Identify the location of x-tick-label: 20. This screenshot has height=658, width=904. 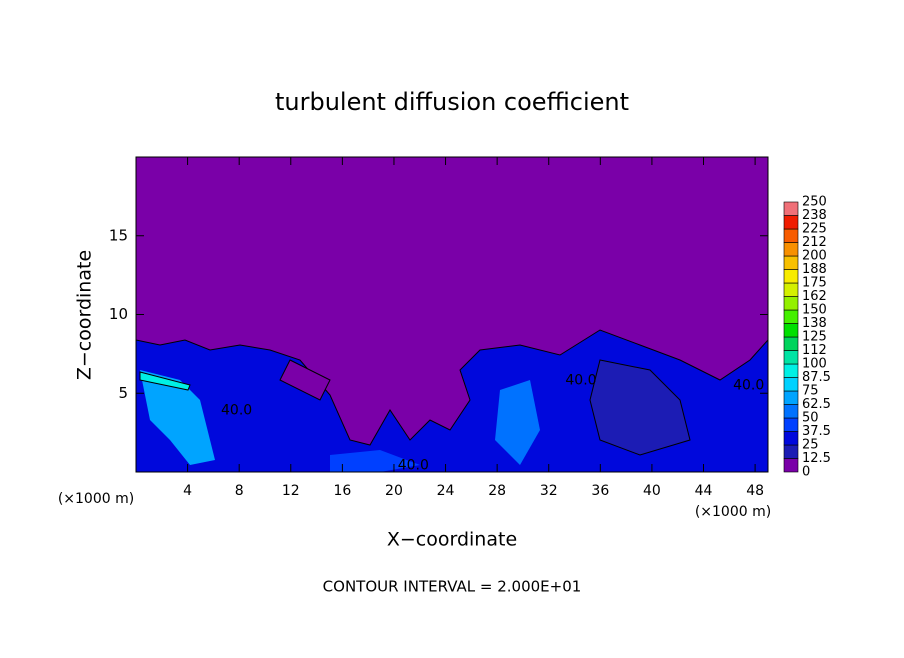
(394, 491).